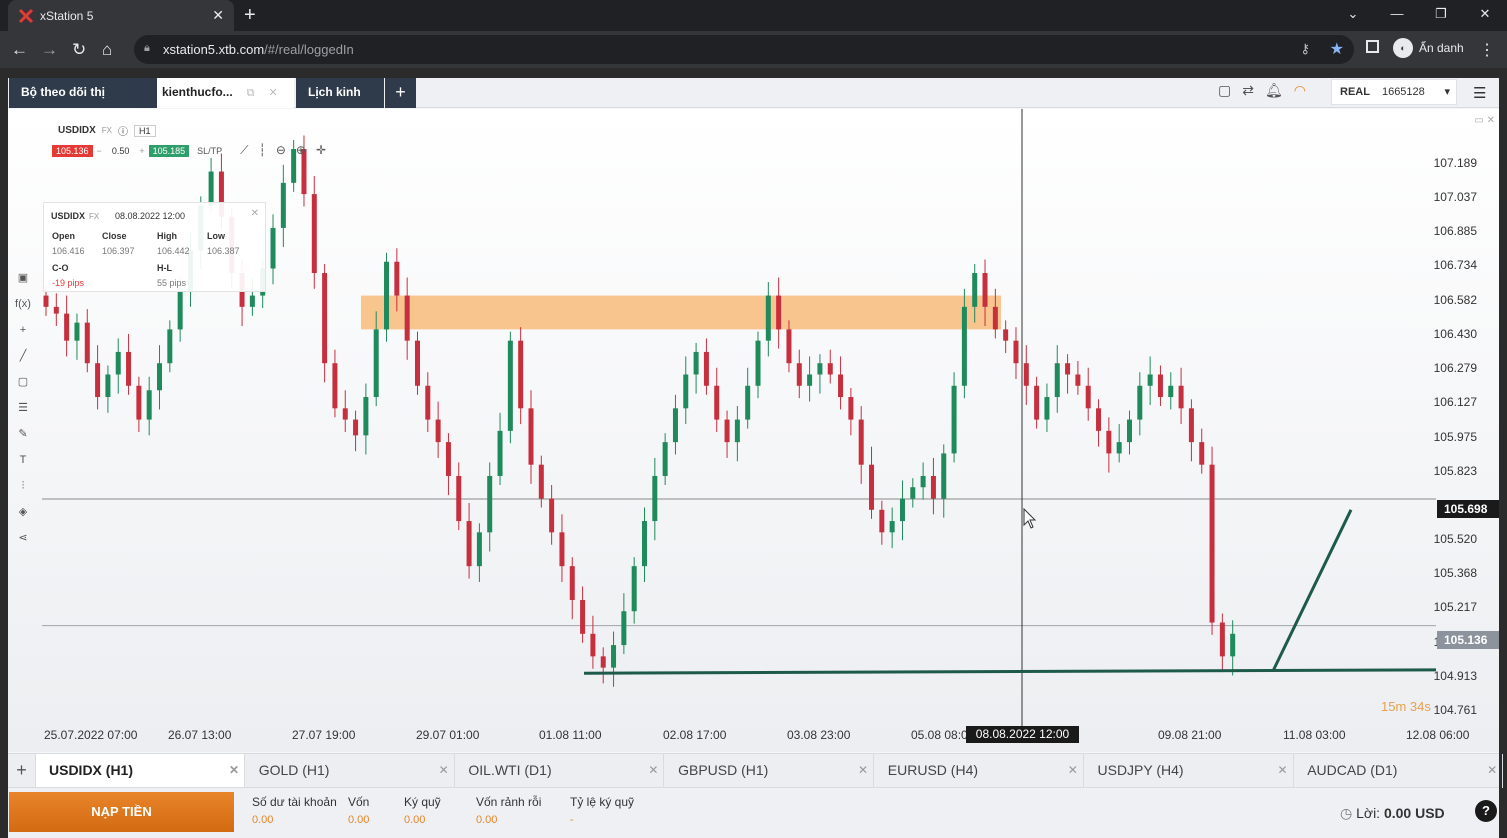 The image size is (1507, 838). Describe the element at coordinates (123, 132) in the screenshot. I see `info-icon: ⓘ` at that location.